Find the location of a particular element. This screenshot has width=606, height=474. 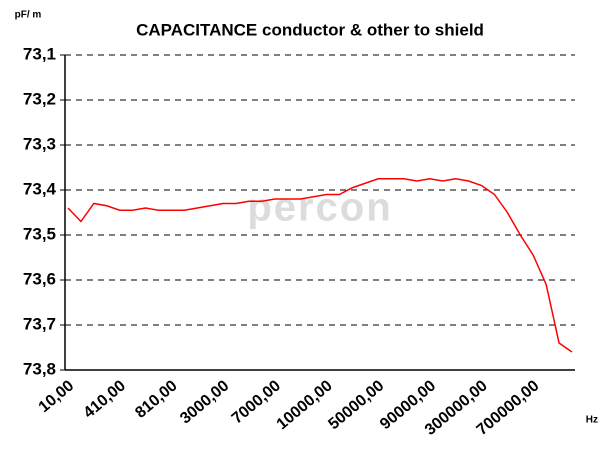

chart-title: CAPACITANCE conductor & other to shield is located at coordinates (310, 29).